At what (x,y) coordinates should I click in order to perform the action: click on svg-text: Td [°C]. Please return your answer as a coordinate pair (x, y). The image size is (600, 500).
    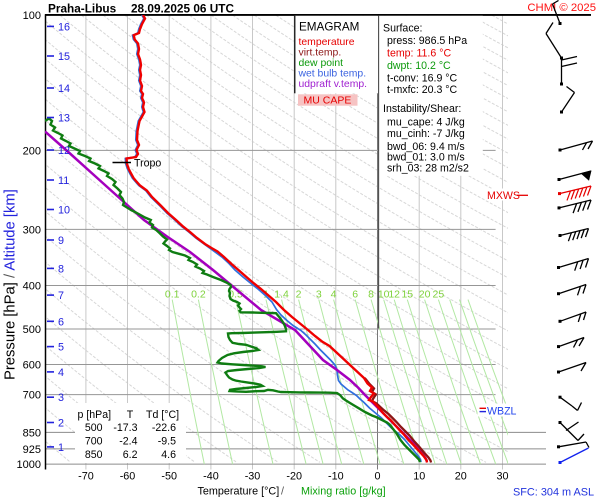
    Looking at the image, I should click on (162, 415).